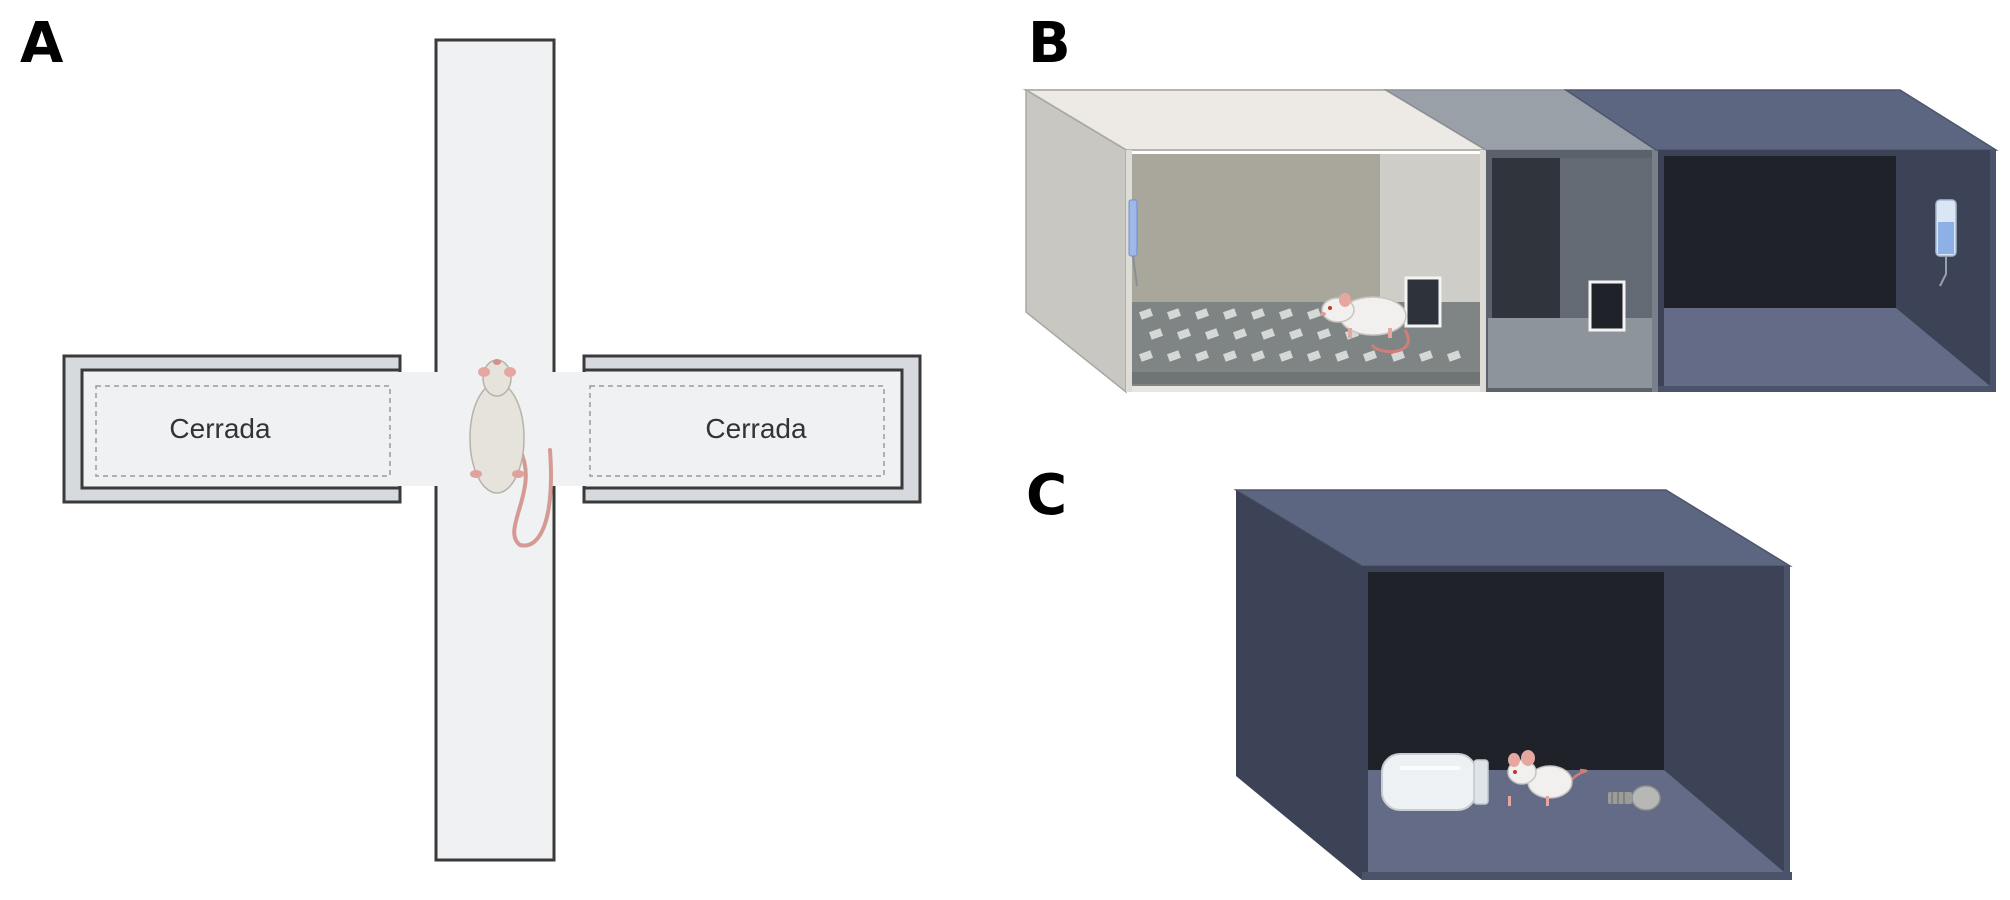 This screenshot has width=2010, height=900. I want to click on object-box-back, so click(1516, 671).